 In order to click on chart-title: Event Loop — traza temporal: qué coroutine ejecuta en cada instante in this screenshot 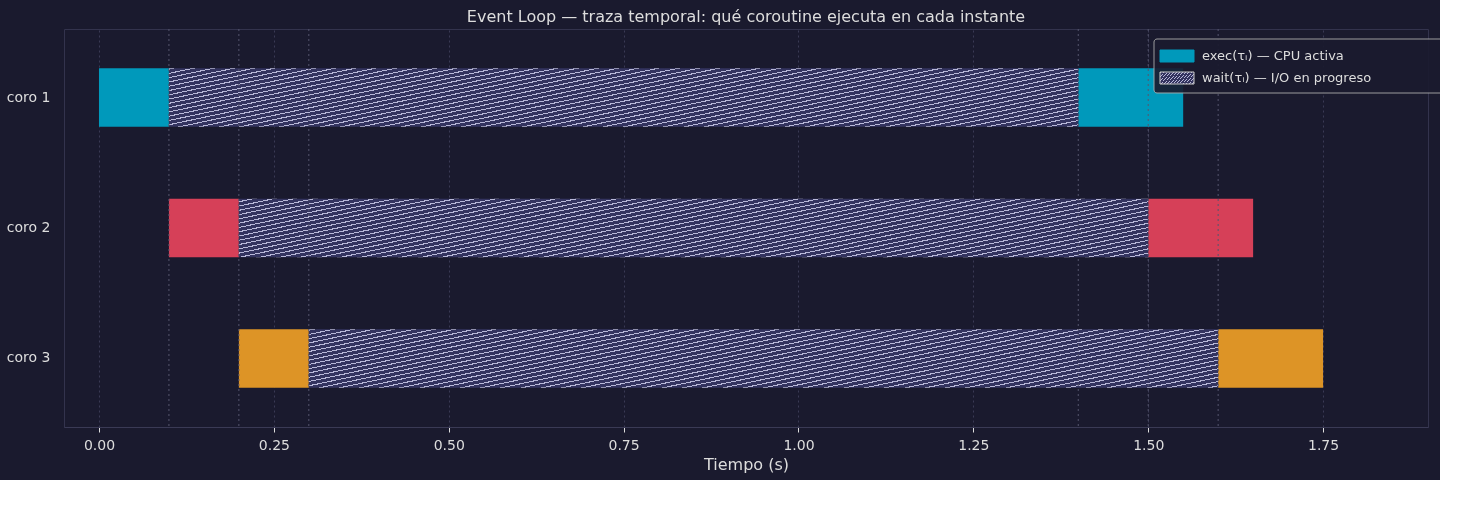, I will do `click(746, 16)`.